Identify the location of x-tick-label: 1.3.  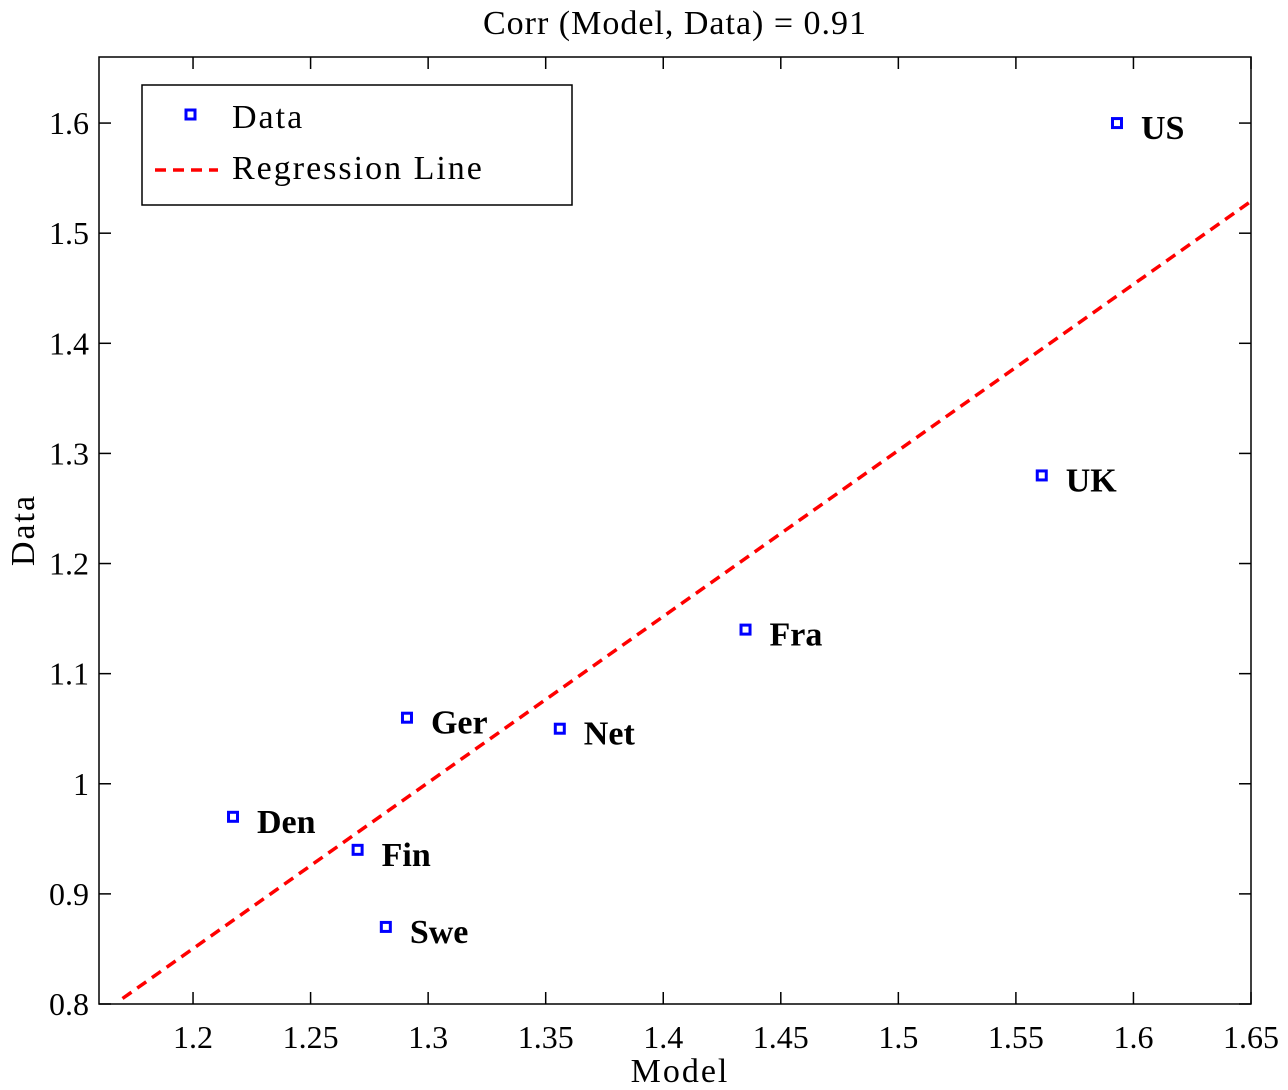
(428, 1037).